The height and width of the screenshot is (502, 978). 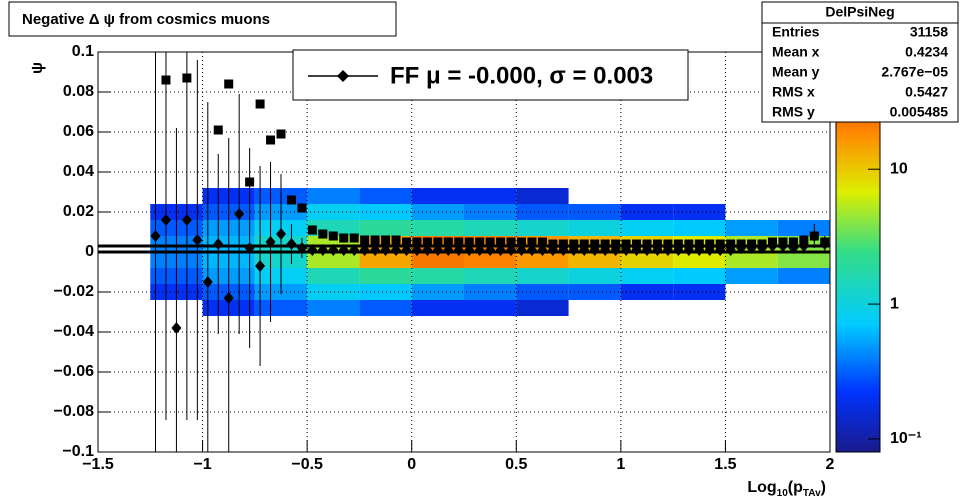 I want to click on stats-value: 0.5427, so click(x=926, y=92).